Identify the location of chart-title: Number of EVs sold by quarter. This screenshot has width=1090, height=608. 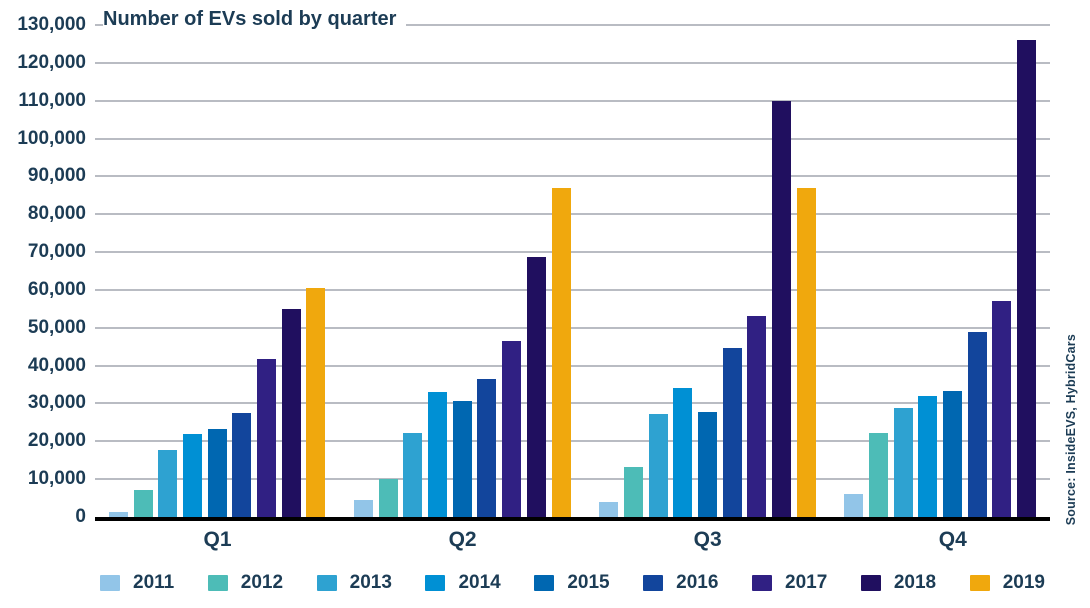
(255, 19).